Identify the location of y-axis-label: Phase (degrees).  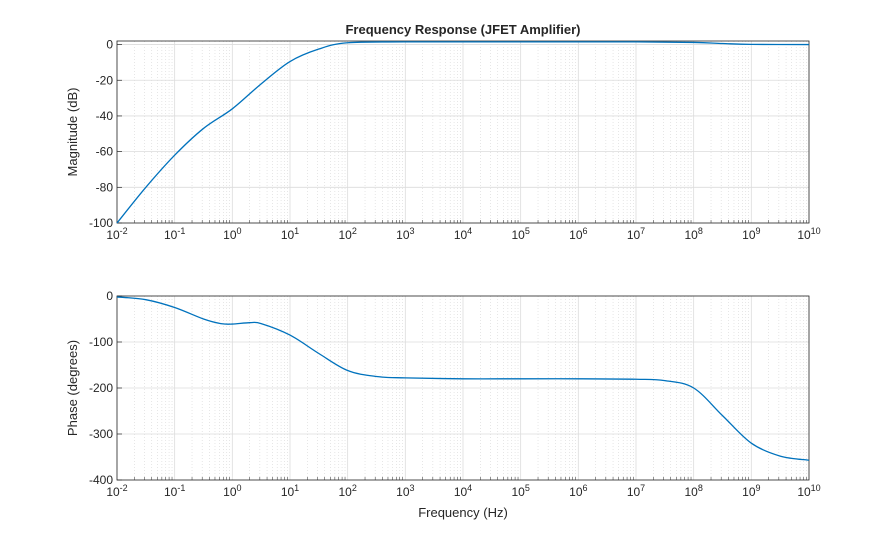
(72, 388).